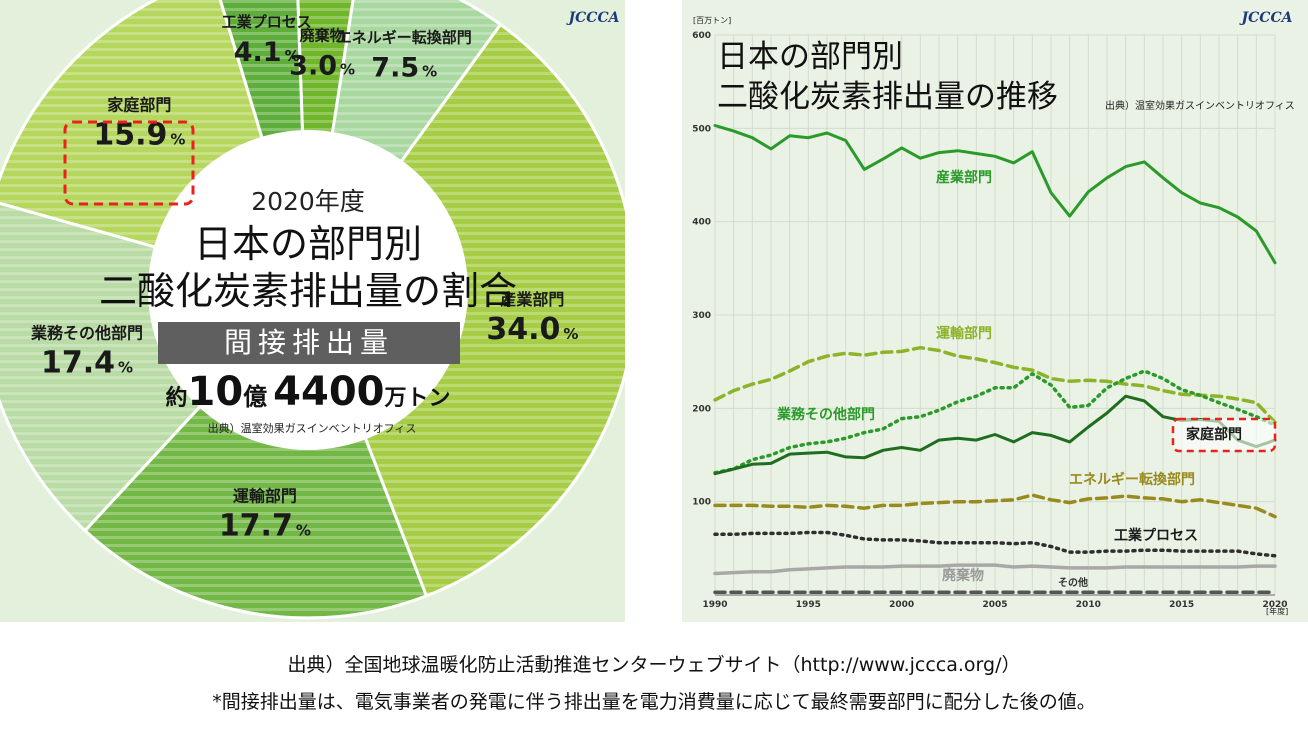  Describe the element at coordinates (701, 129) in the screenshot. I see `y-tick-label: 500` at that location.